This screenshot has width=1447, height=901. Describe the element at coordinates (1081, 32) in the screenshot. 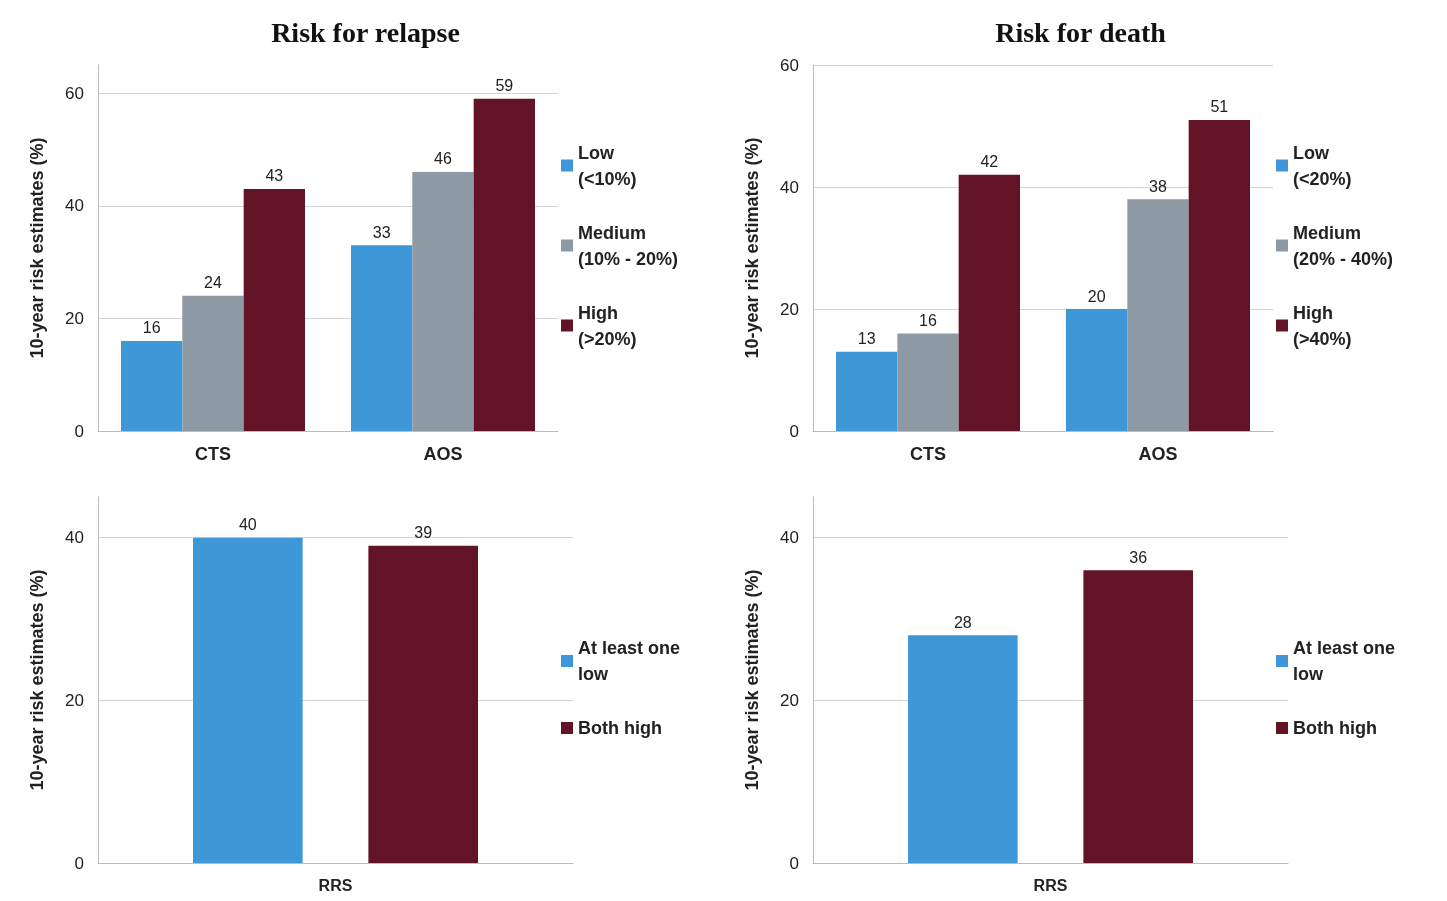

I see `chart-title: Risk for death` at that location.